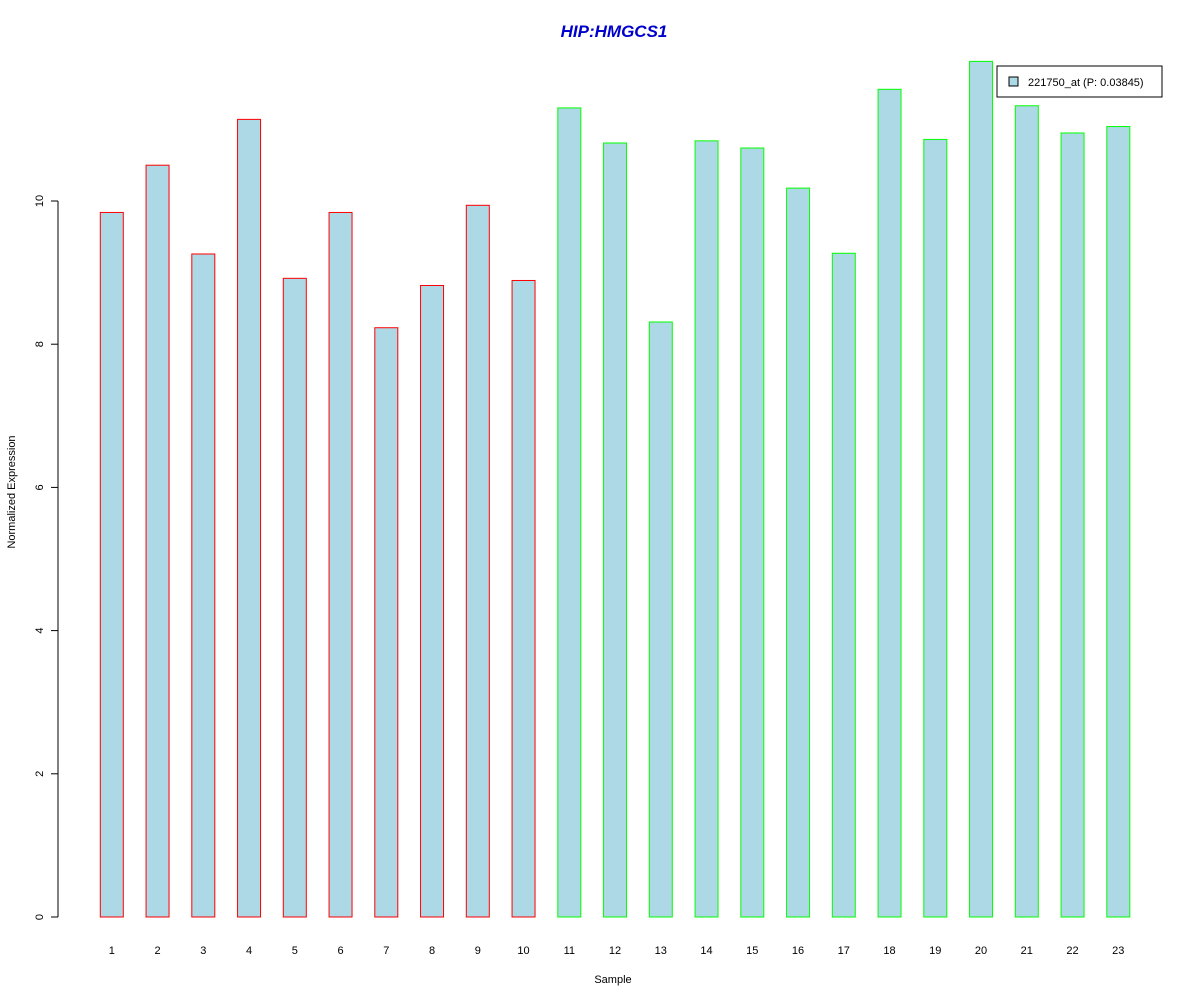  I want to click on x-tick-label: 15, so click(752, 951).